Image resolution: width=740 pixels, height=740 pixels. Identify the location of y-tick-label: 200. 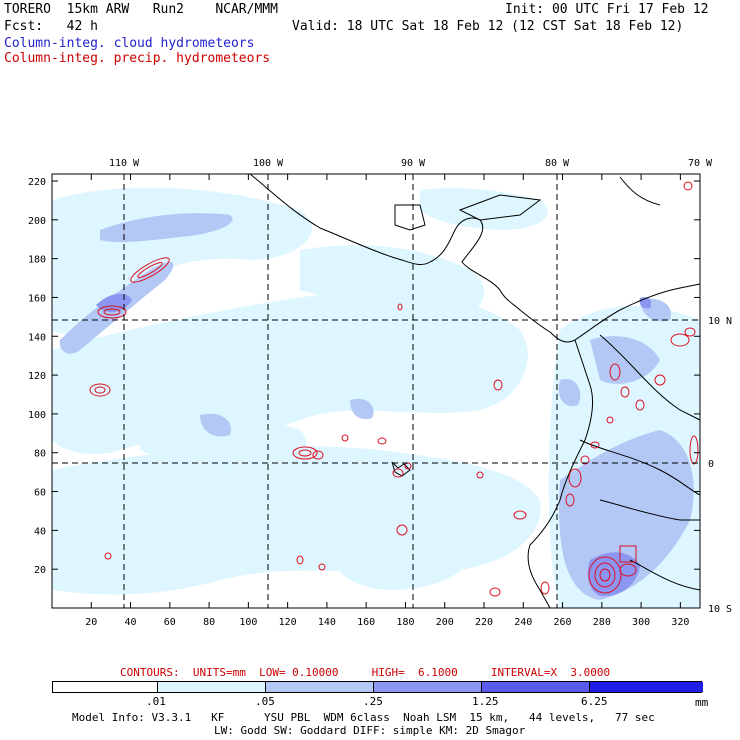
(37, 221).